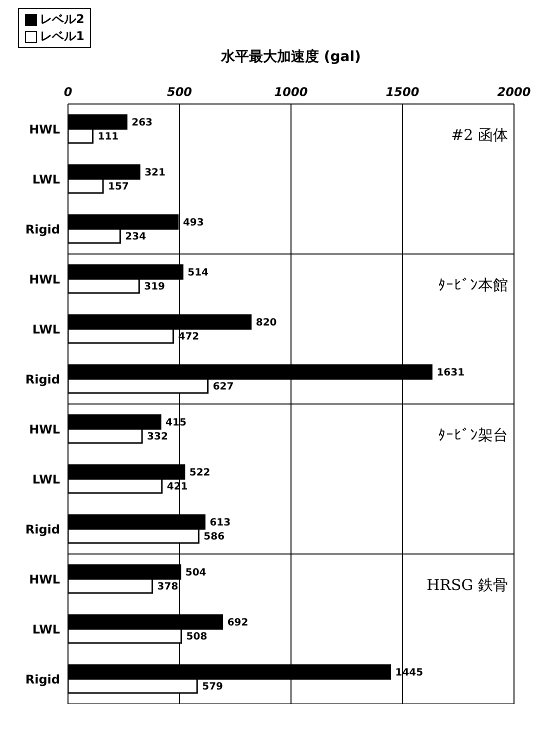 This screenshot has height=732, width=542. I want to click on data-label: 157, so click(118, 187).